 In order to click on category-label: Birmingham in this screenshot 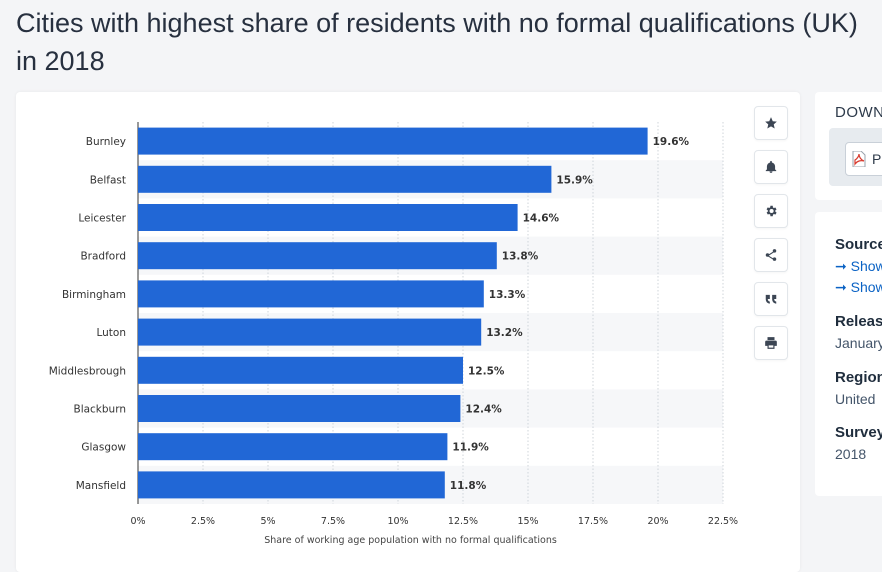, I will do `click(94, 295)`.